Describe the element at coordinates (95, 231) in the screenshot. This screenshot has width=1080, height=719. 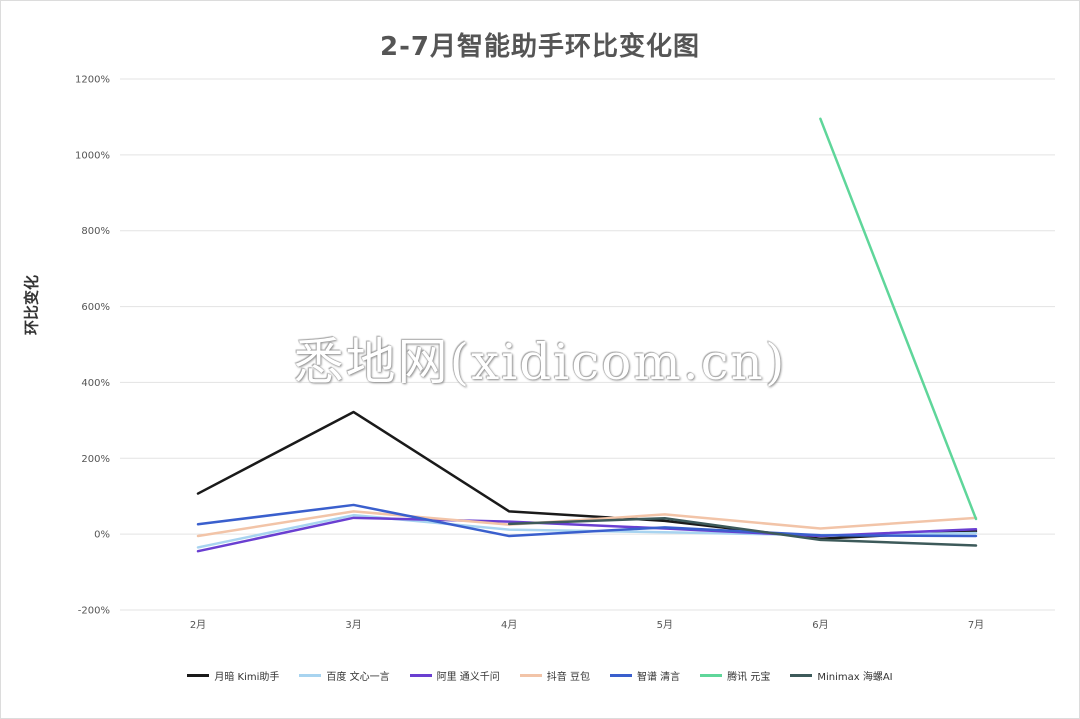
I see `y-tick-label: 800%` at that location.